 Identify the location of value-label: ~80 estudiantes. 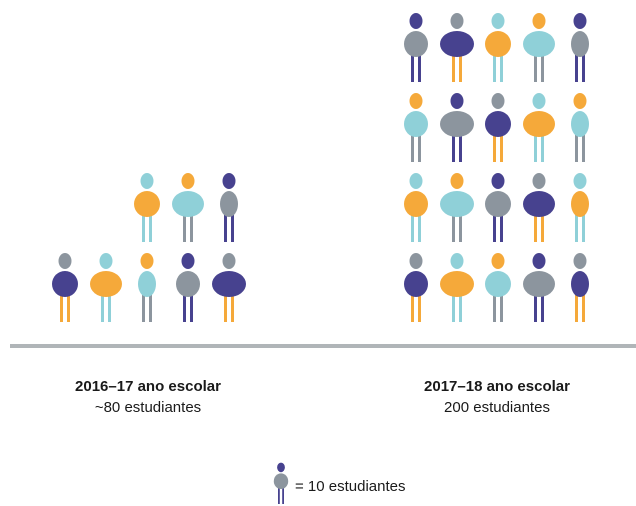
(148, 407).